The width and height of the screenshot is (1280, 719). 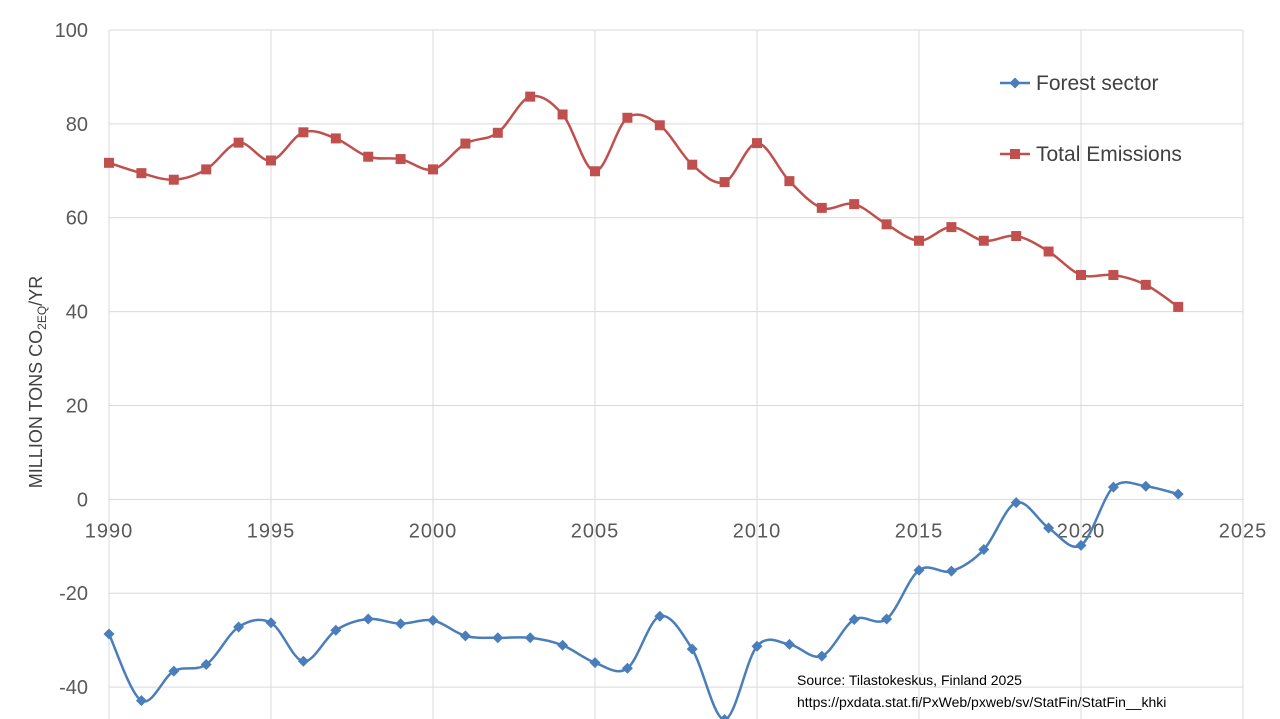 What do you see at coordinates (73, 688) in the screenshot?
I see `y-tick-label: -40` at bounding box center [73, 688].